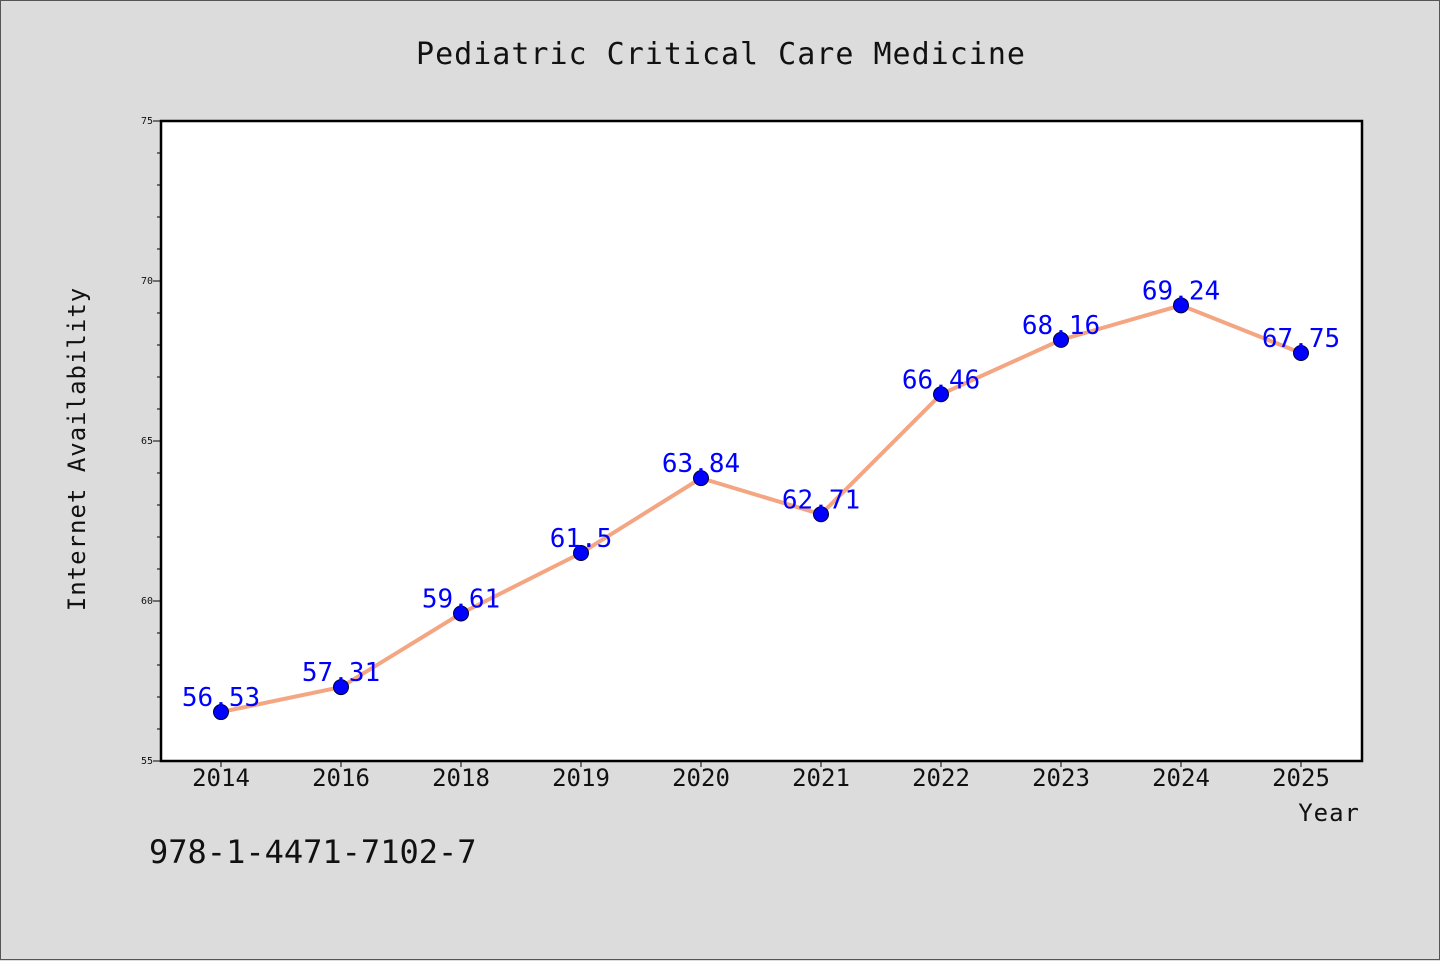 This screenshot has width=1440, height=961. Describe the element at coordinates (701, 464) in the screenshot. I see `data-label: 63.84` at that location.